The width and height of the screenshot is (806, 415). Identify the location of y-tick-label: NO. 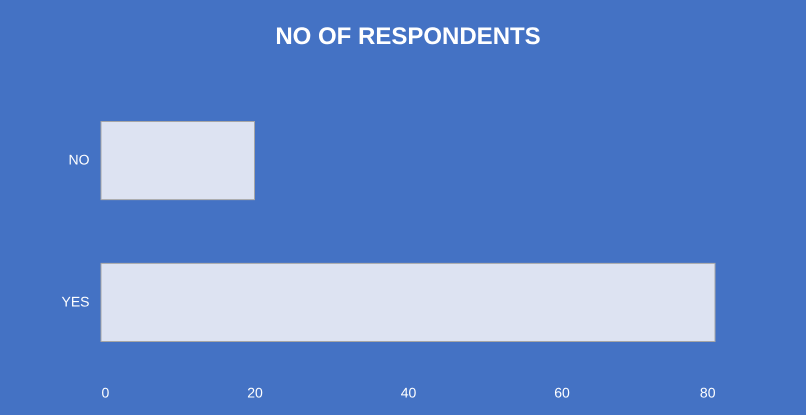
(79, 160).